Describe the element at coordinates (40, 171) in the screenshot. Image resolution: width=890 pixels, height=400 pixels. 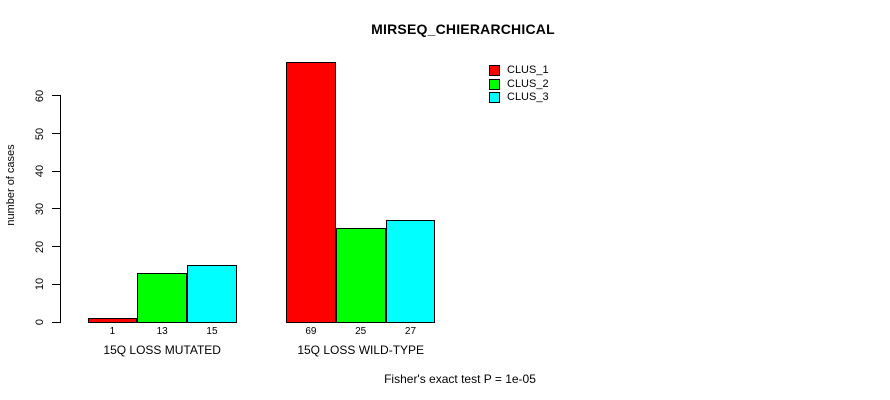
I see `y-tick-label: 40` at that location.